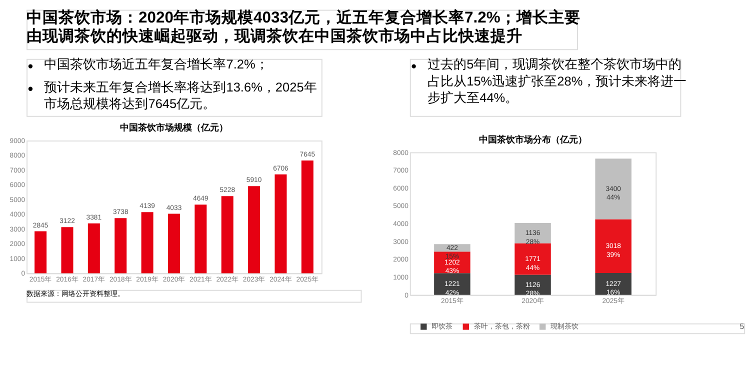 The image size is (750, 365). What do you see at coordinates (742, 327) in the screenshot?
I see `text: 5` at bounding box center [742, 327].